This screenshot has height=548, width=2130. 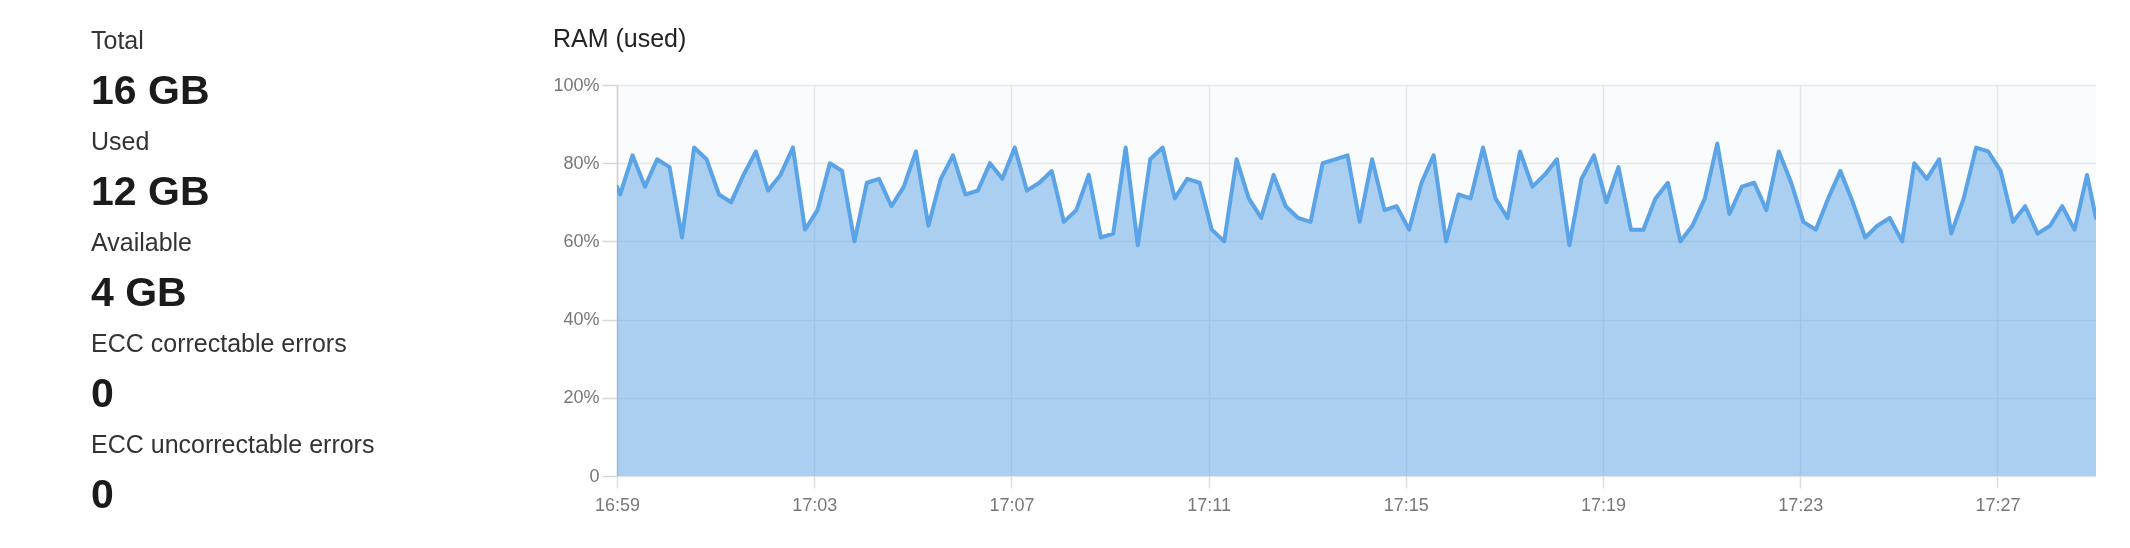 I want to click on x-tick-label: 16:59, so click(x=617, y=504).